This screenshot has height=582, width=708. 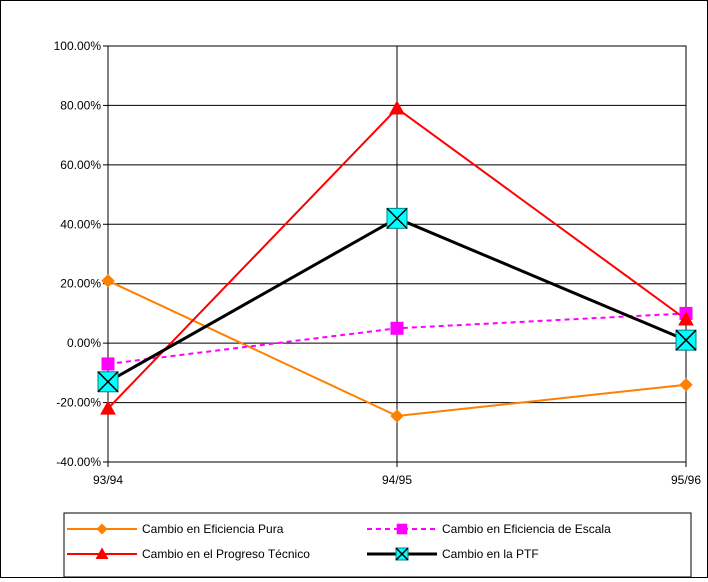 What do you see at coordinates (84, 343) in the screenshot?
I see `y-tick-label: 0.00%` at bounding box center [84, 343].